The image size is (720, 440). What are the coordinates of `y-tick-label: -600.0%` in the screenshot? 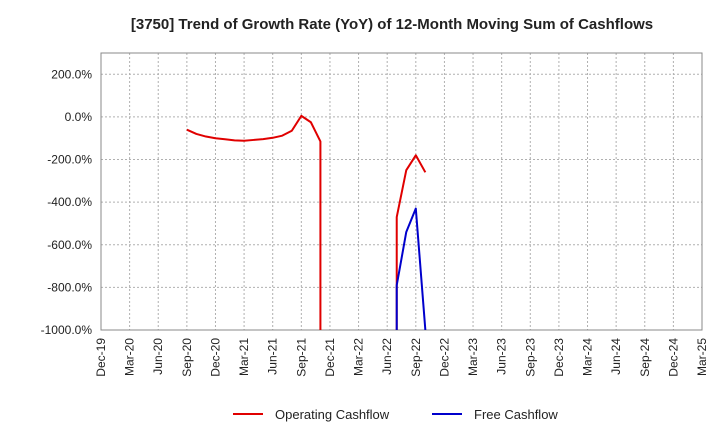 It's located at (69, 245).